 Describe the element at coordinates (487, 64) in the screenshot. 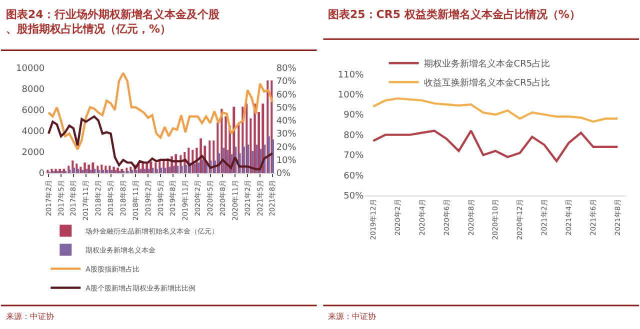

I see `legend-label: 期权业务新增名义本金CR5占比` at that location.